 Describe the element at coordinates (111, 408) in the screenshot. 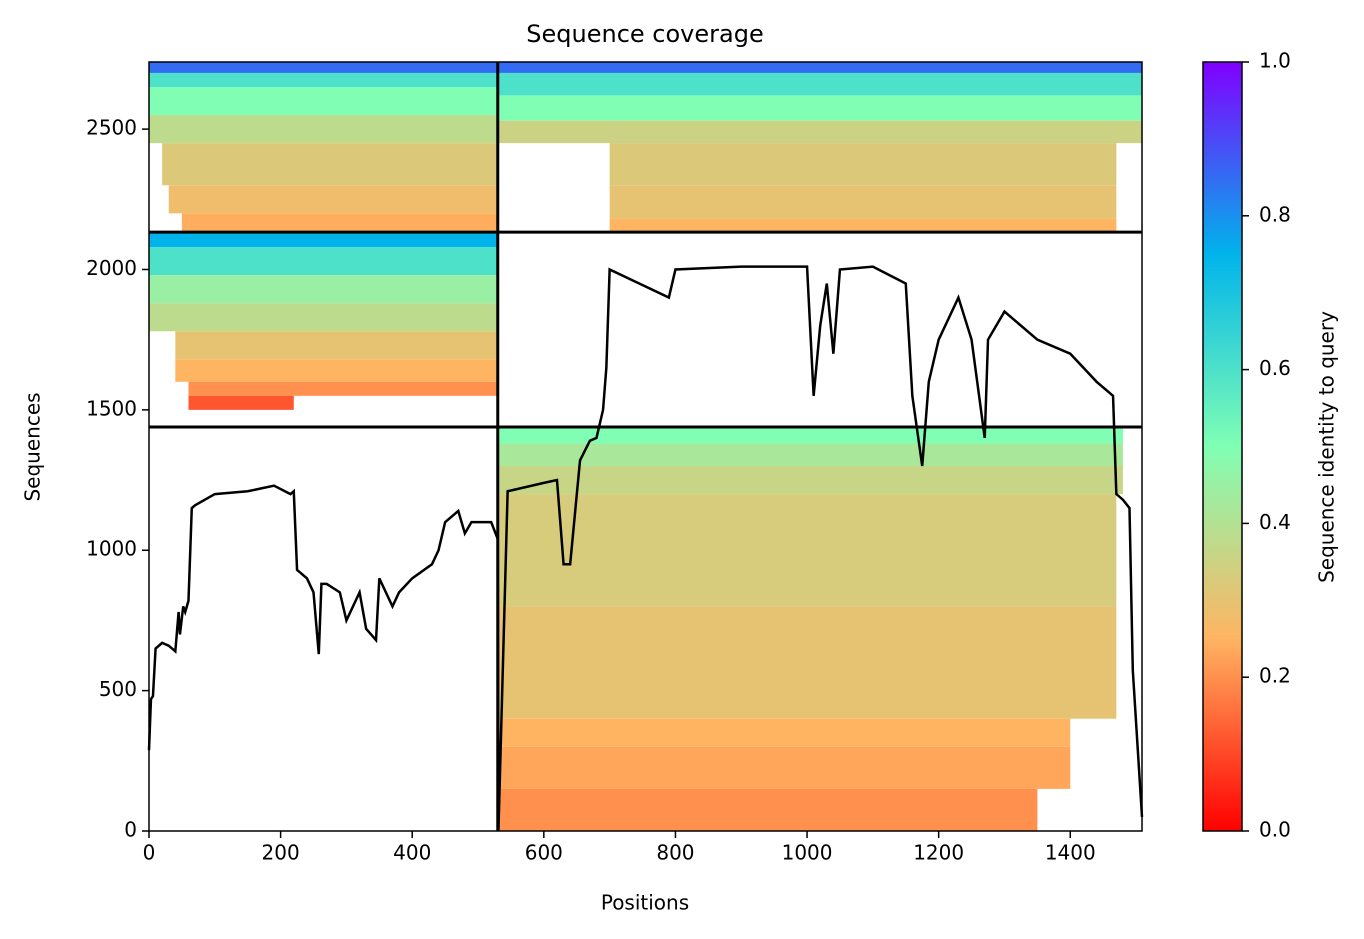

I see `y-tick-label: 1500` at that location.